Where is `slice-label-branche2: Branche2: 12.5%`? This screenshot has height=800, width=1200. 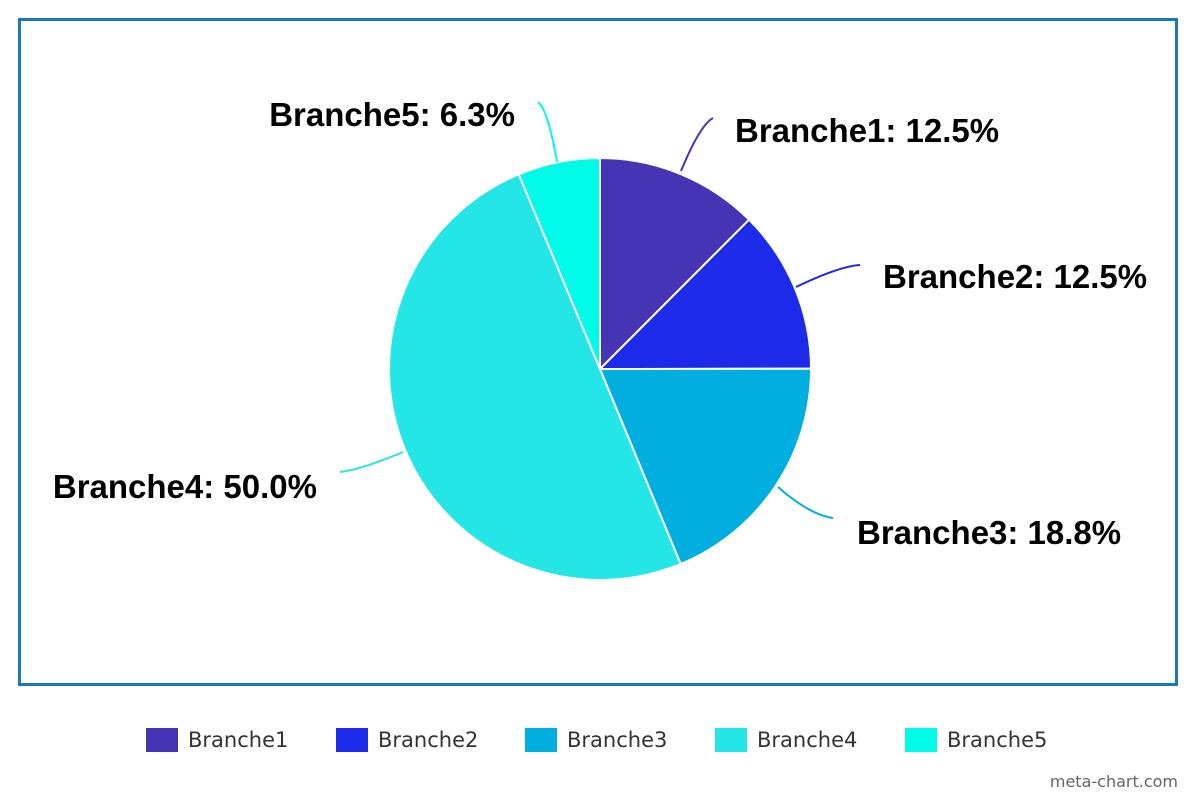 slice-label-branche2: Branche2: 12.5% is located at coordinates (1015, 276).